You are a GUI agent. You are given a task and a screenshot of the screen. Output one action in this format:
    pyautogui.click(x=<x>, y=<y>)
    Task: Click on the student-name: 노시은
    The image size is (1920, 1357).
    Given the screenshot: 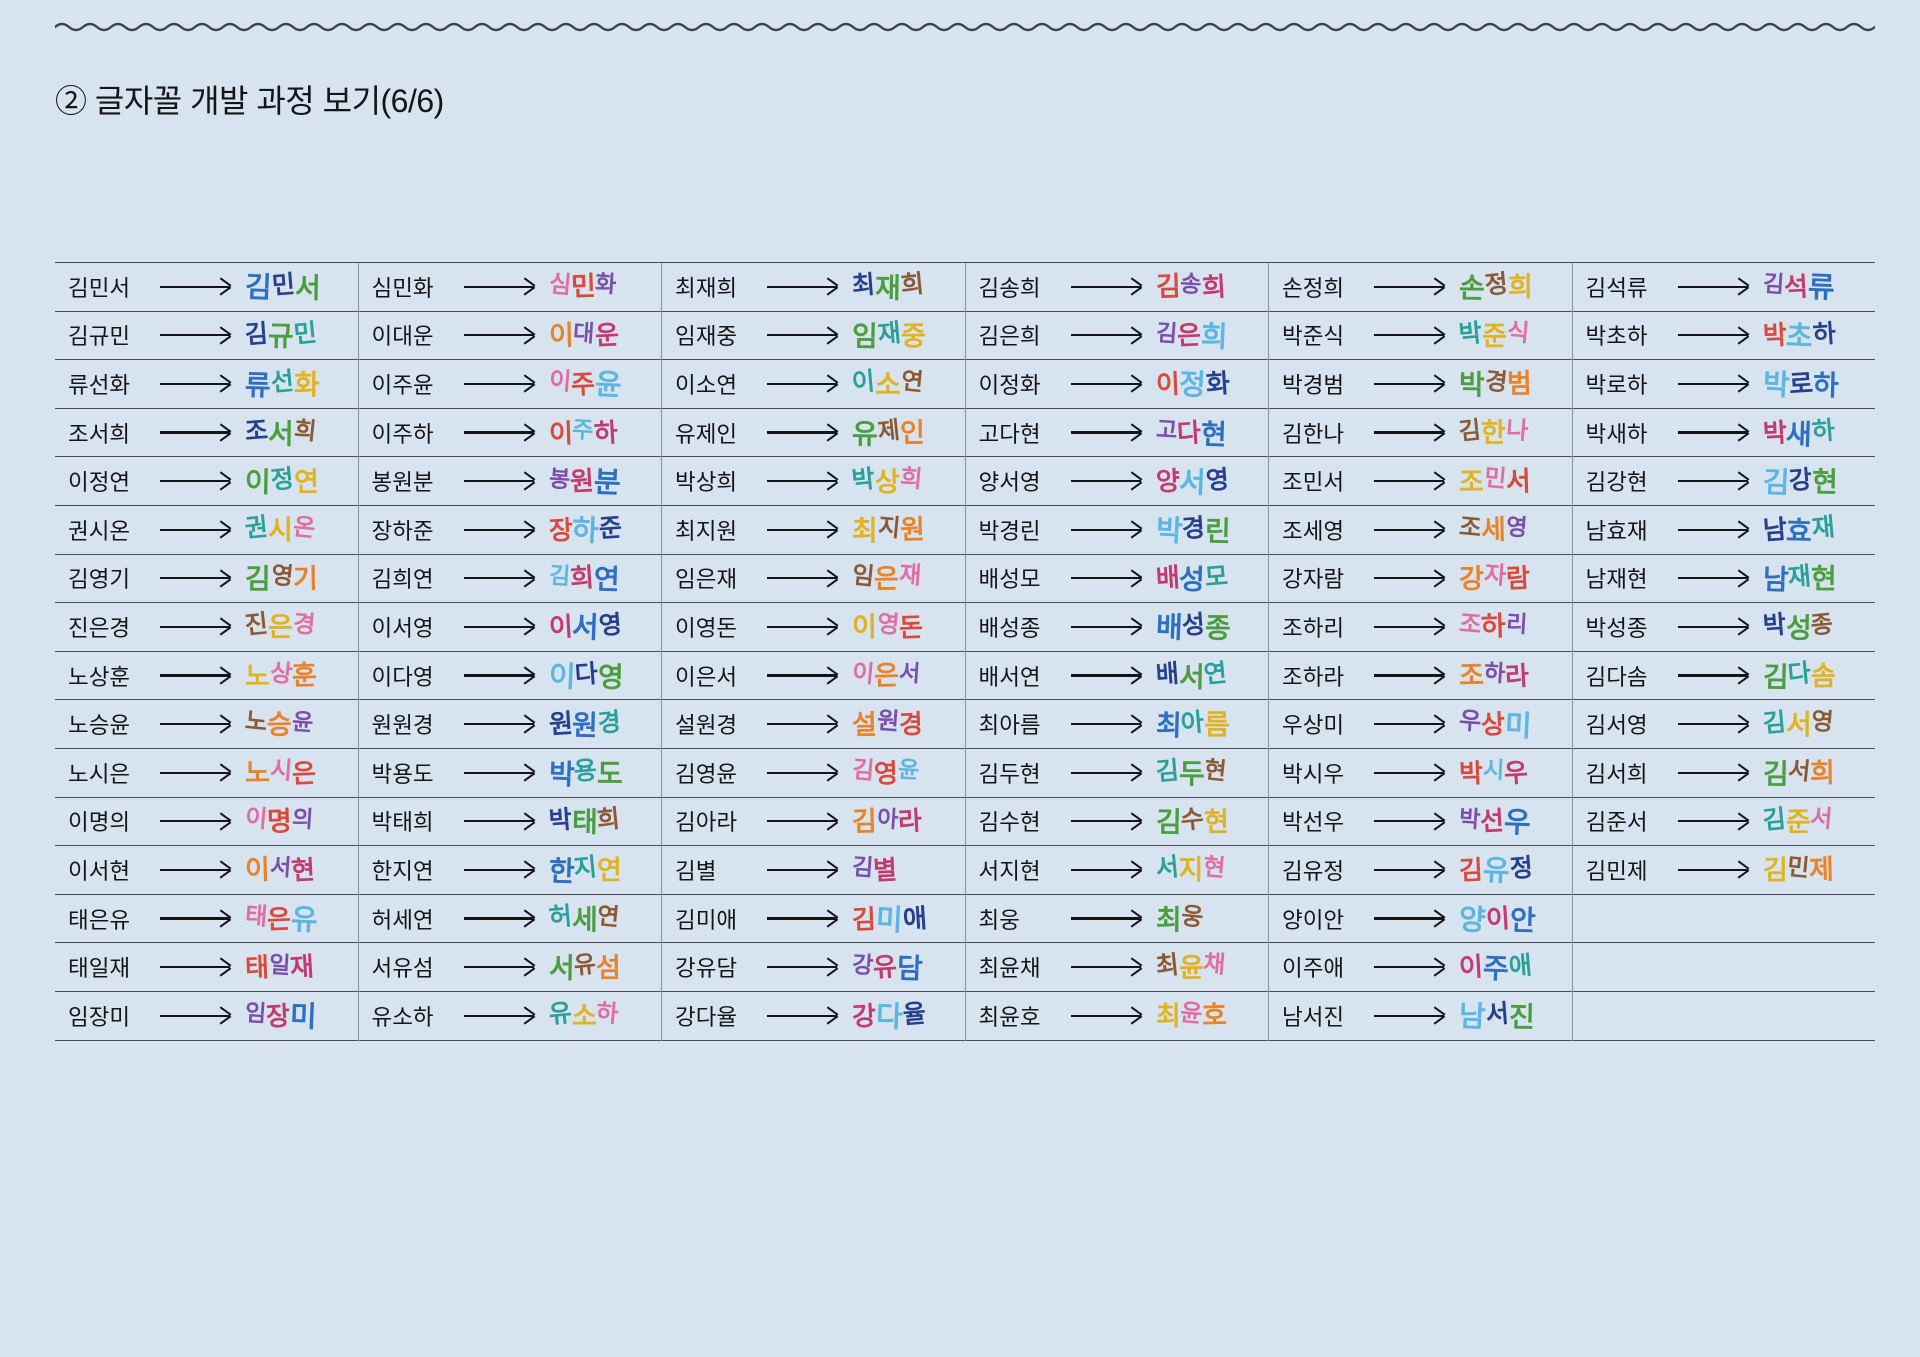 What is the action you would take?
    pyautogui.click(x=99, y=774)
    